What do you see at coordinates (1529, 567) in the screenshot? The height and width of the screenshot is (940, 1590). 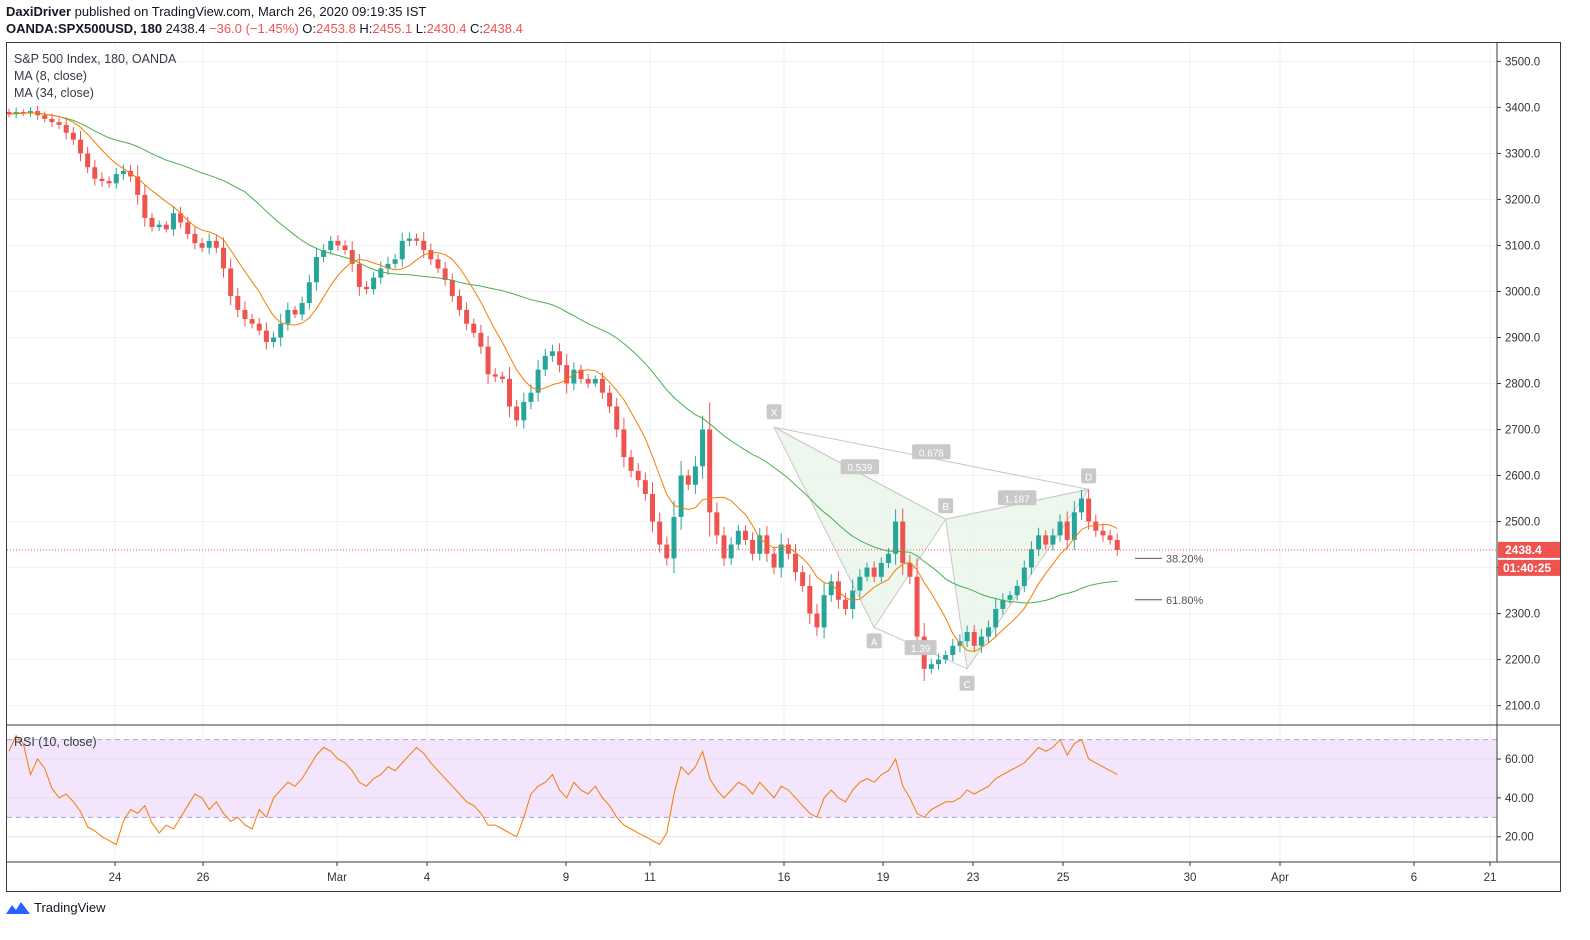 I see `countdown-tag-bg` at bounding box center [1529, 567].